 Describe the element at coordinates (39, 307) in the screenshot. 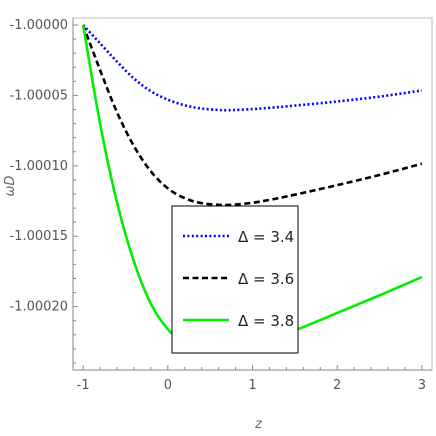

I see `y-tick-label: -1.00020` at that location.